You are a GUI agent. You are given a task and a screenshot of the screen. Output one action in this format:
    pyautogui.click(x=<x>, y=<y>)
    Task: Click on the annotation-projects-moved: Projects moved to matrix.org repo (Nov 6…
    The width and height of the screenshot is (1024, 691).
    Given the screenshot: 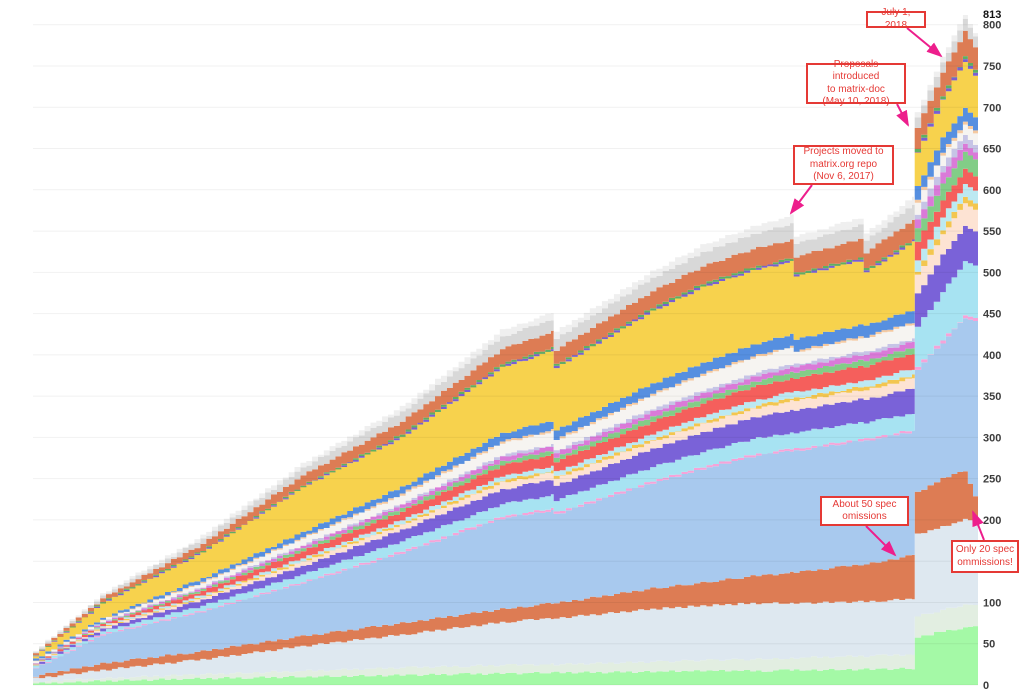 What is the action you would take?
    pyautogui.click(x=843, y=165)
    